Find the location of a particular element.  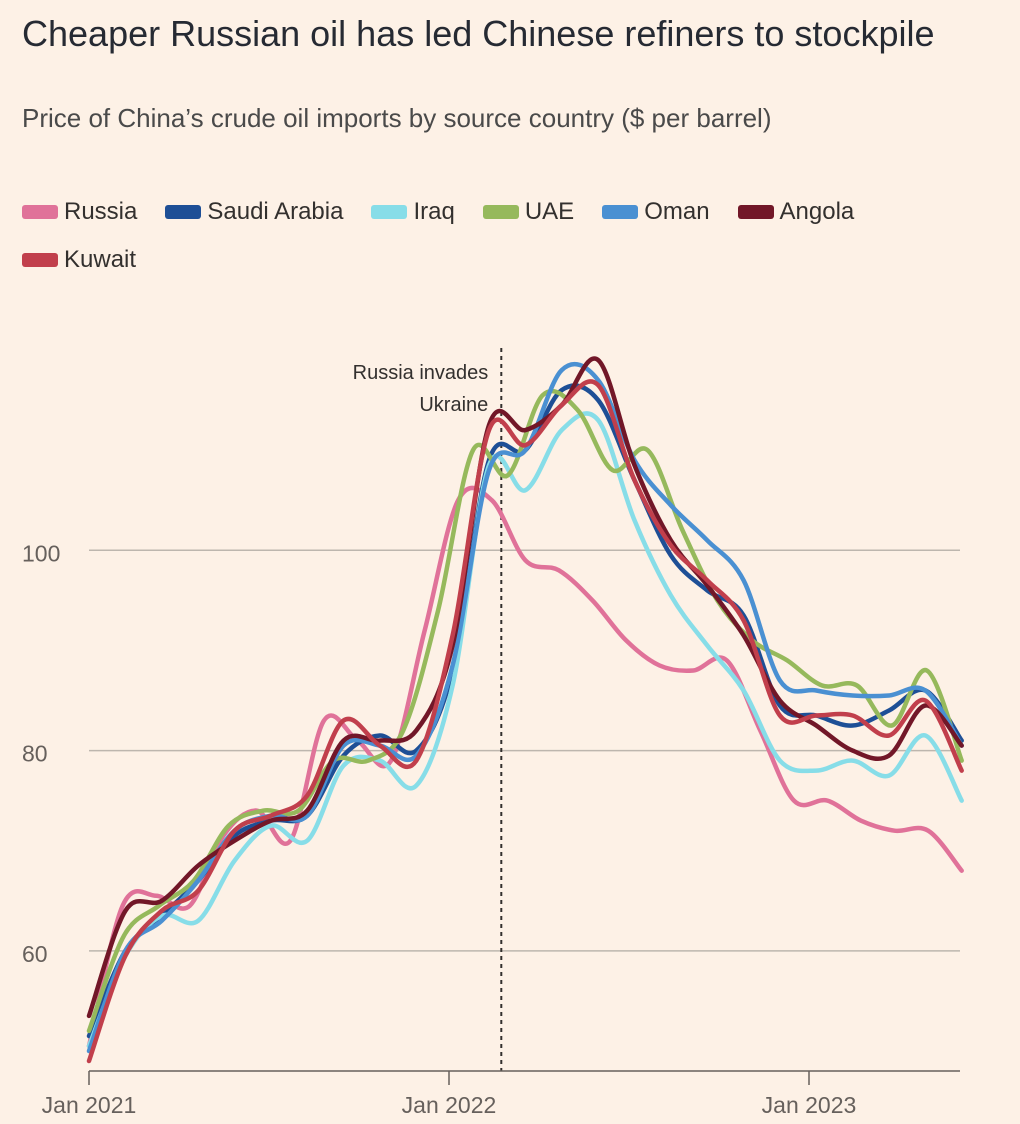

y-tick-label: 60 is located at coordinates (35, 954).